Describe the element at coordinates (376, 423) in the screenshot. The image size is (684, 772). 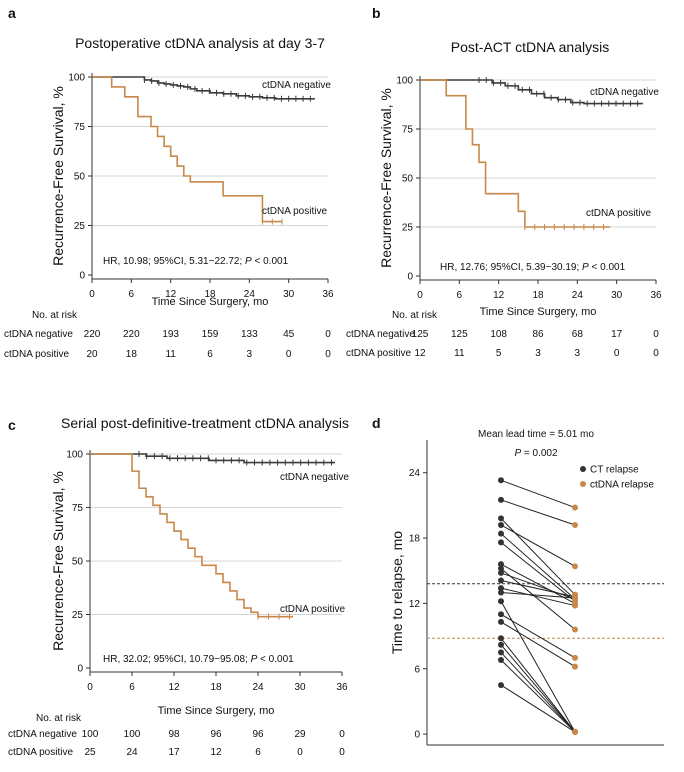
I see `panel-letter: d` at that location.